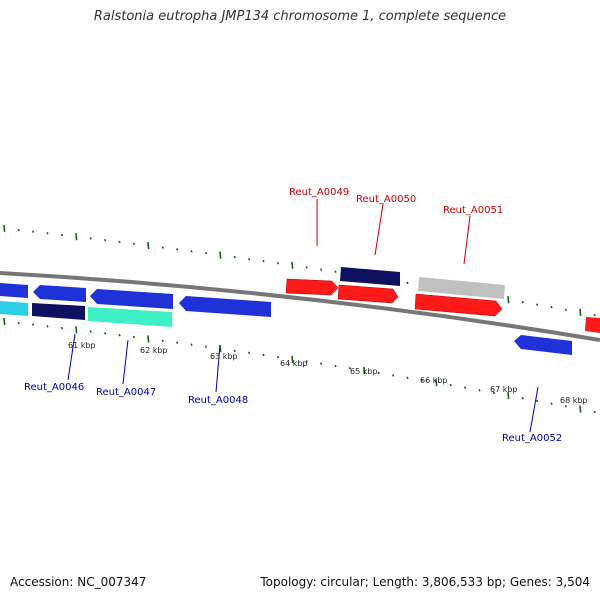  Describe the element at coordinates (218, 400) in the screenshot. I see `label-reut-a0048: Reut_A0048` at that location.